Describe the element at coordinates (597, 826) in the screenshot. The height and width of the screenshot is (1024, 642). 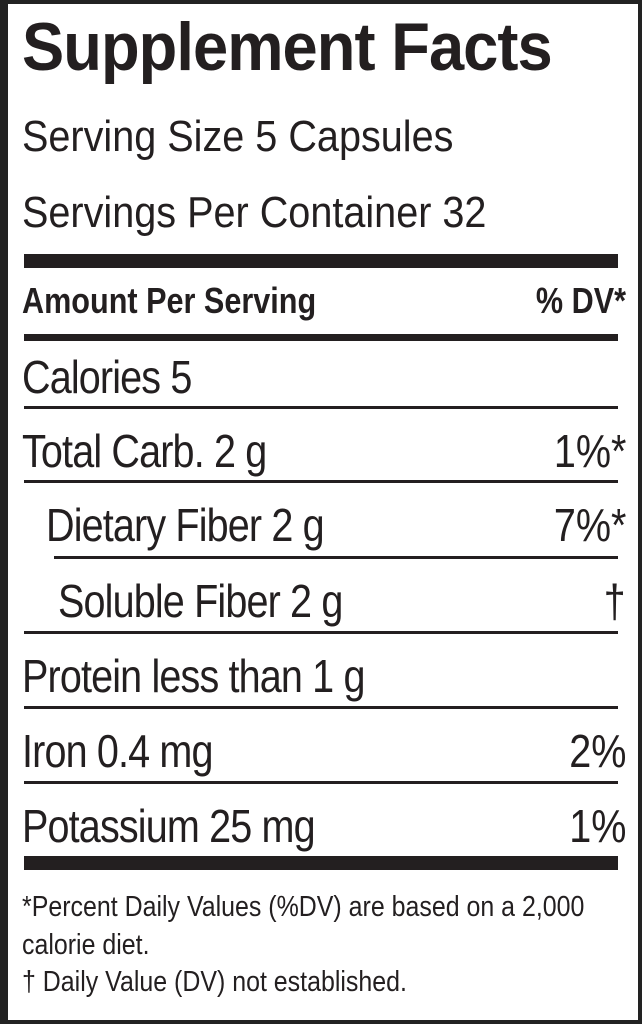
I see `daily-value: 1%` at that location.